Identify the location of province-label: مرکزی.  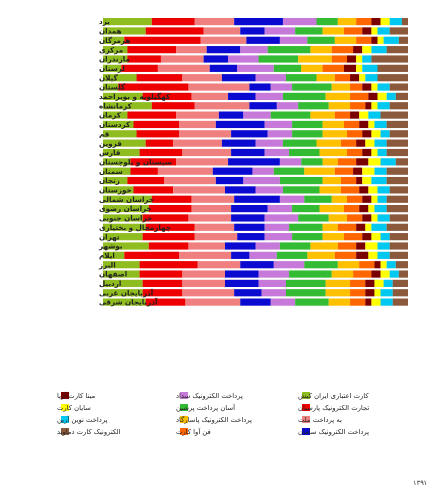
(111, 49).